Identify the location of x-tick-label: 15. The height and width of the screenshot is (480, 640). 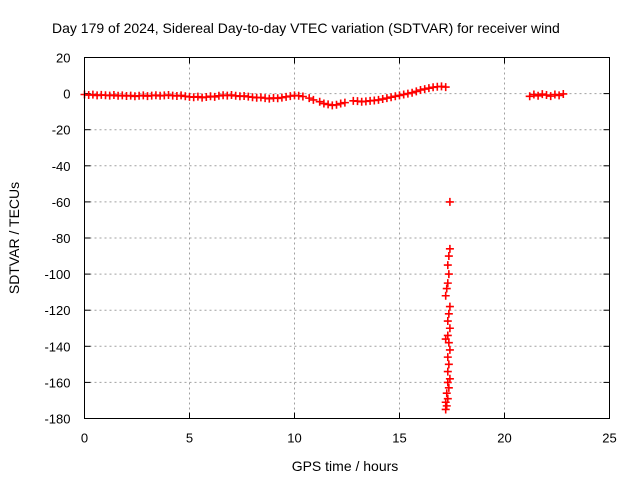
(399, 438).